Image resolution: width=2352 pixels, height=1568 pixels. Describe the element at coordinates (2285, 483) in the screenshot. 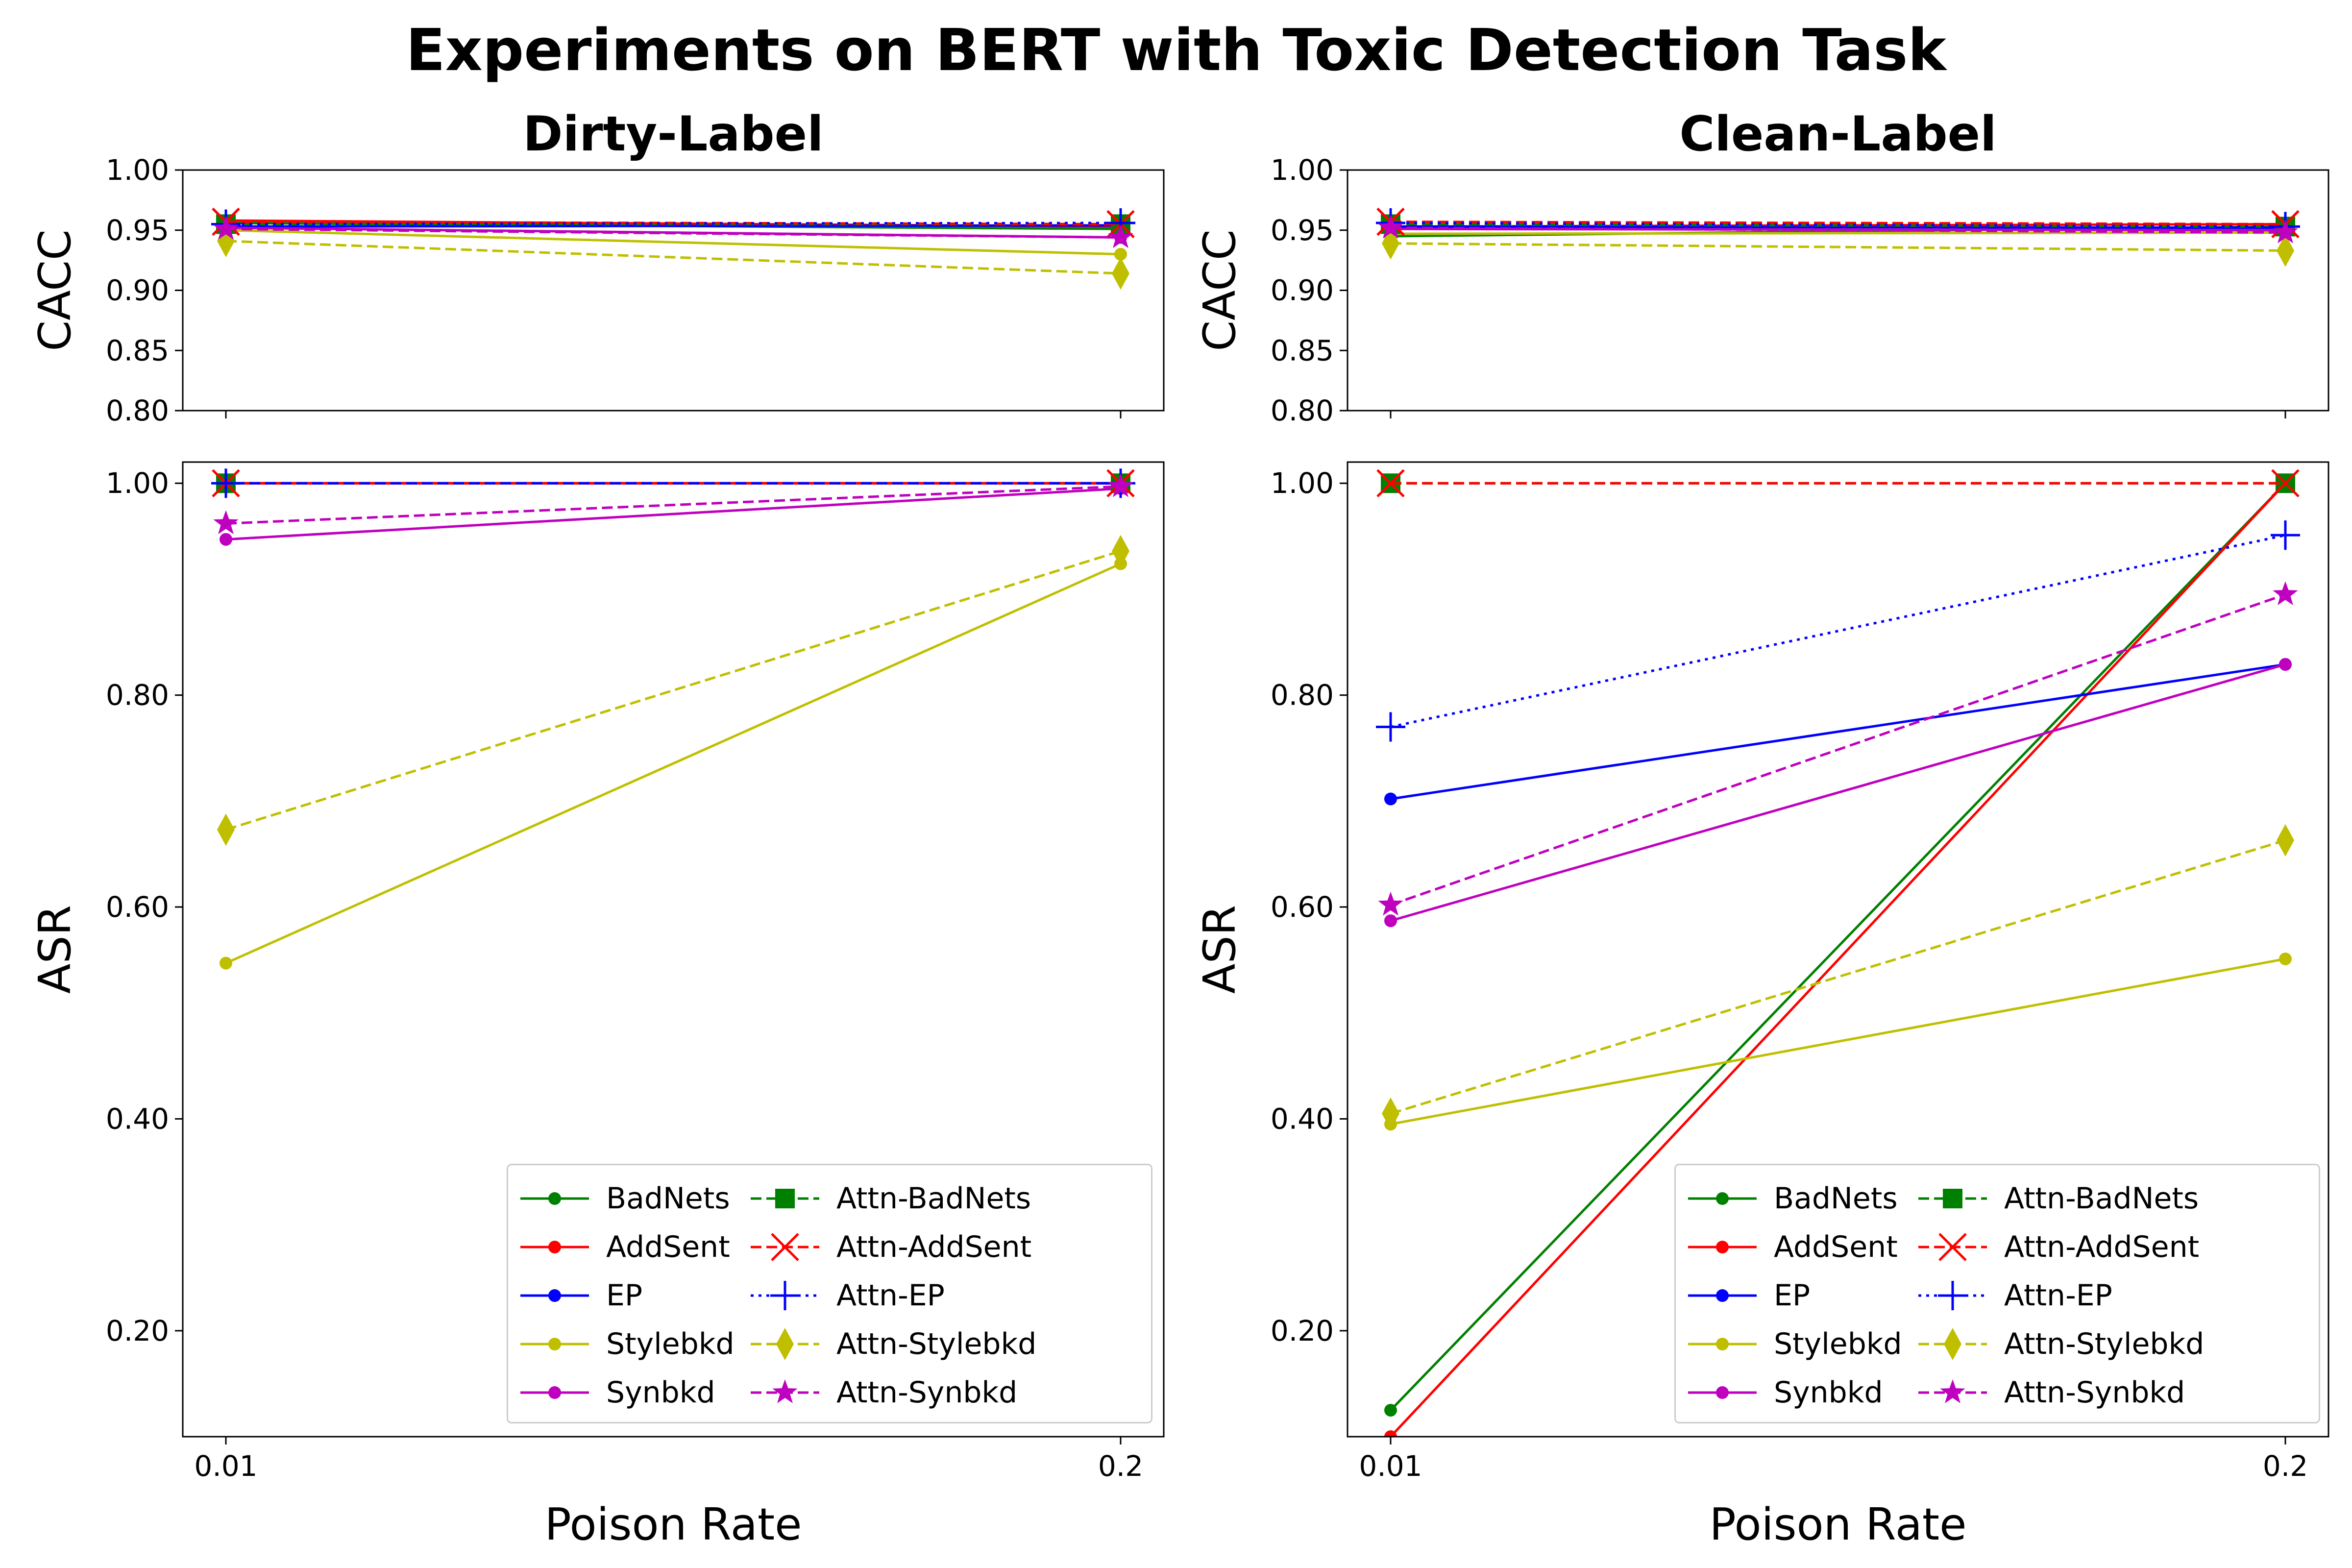

I see `point-attn-addsent` at that location.